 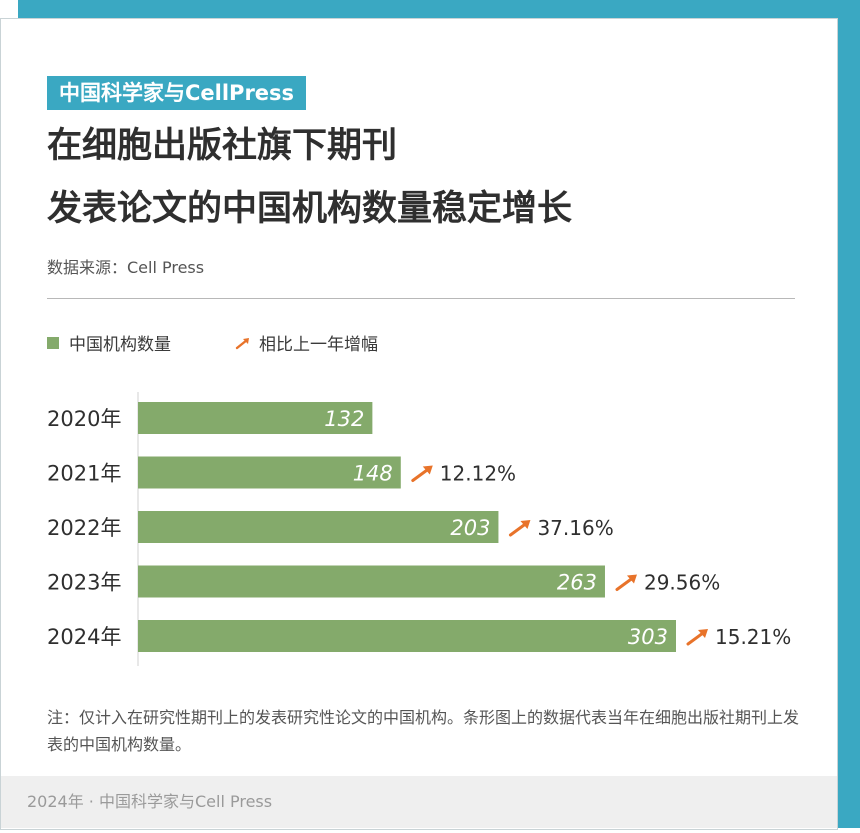 What do you see at coordinates (177, 93) in the screenshot?
I see `brand-badge: 中国科学家与CellPress` at bounding box center [177, 93].